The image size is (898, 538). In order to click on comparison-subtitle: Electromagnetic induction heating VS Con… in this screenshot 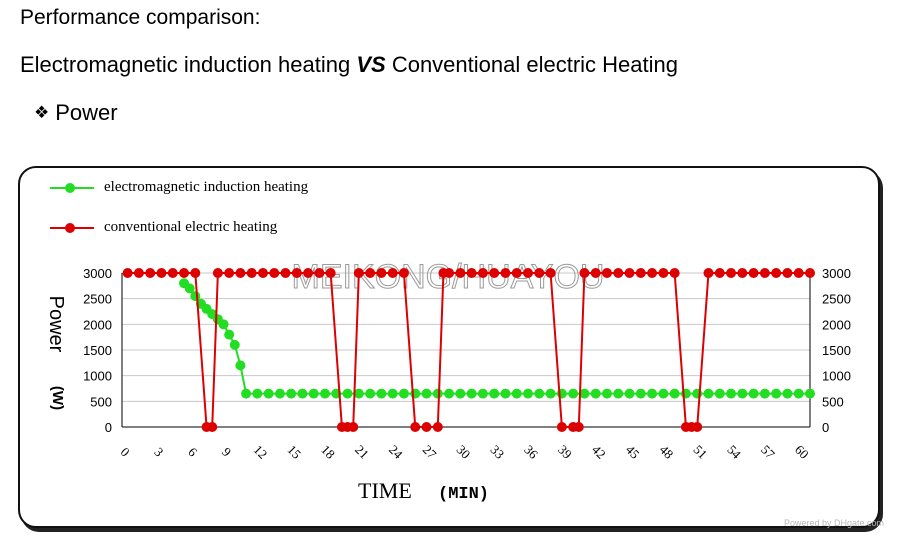, I will do `click(349, 65)`.